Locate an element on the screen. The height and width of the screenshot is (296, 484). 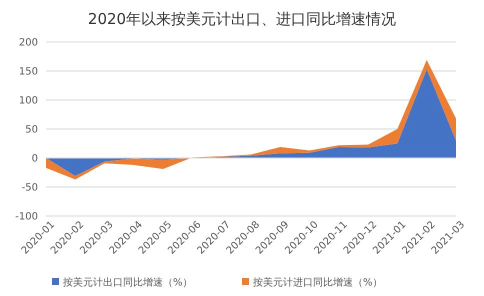
chart-title: 2020年以来按美元计出口、进口同比增速情况 is located at coordinates (242, 19).